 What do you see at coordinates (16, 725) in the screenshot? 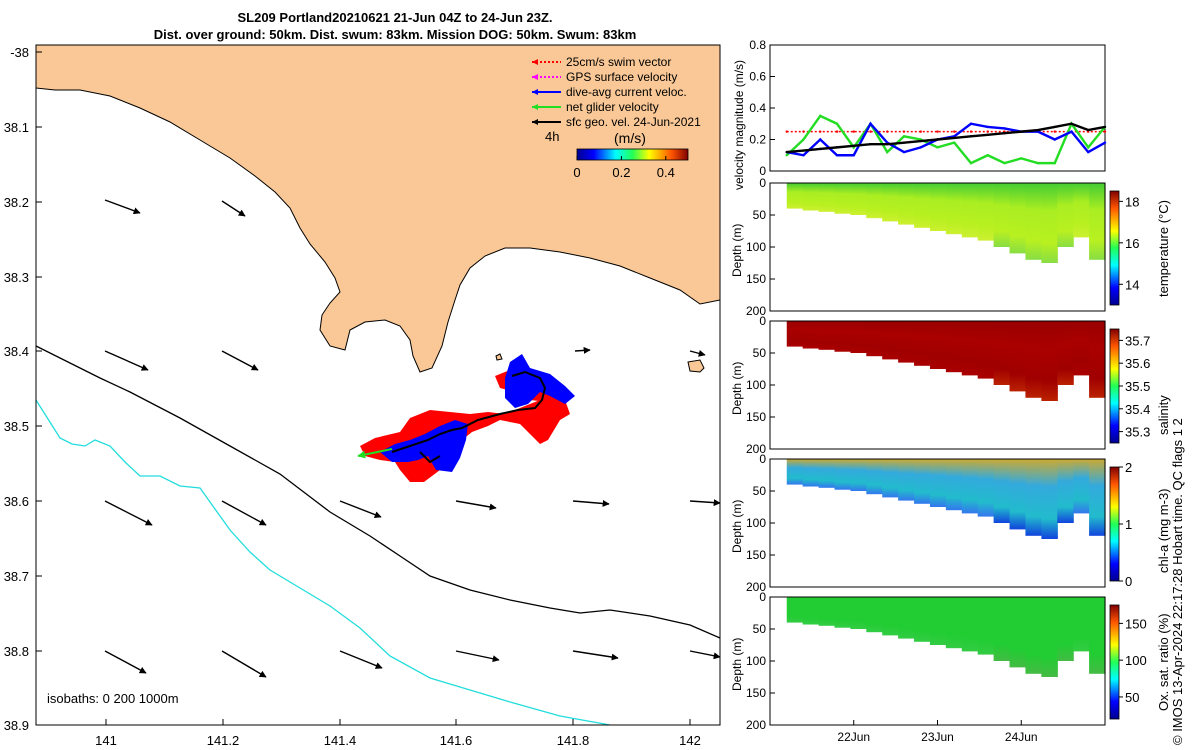
I see `map-y-tick-label: 38.9` at bounding box center [16, 725].